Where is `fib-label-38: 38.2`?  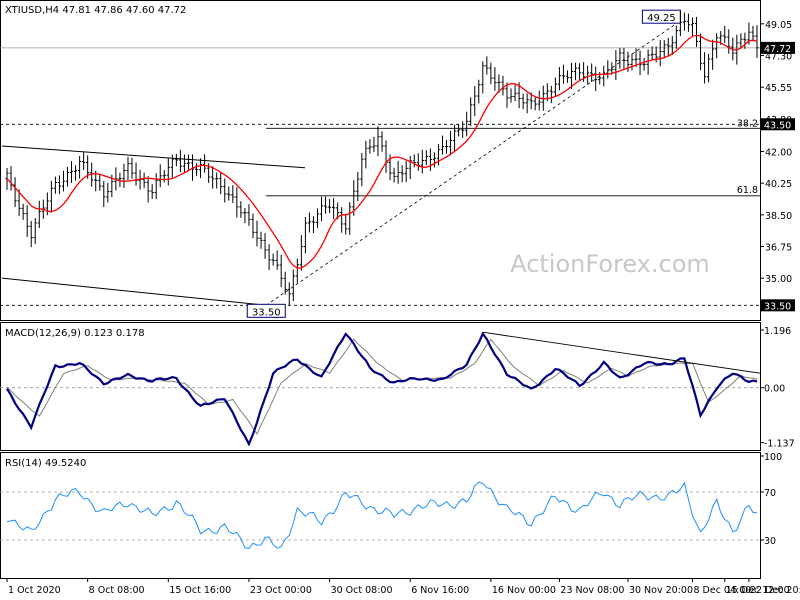 fib-label-38: 38.2 is located at coordinates (747, 123).